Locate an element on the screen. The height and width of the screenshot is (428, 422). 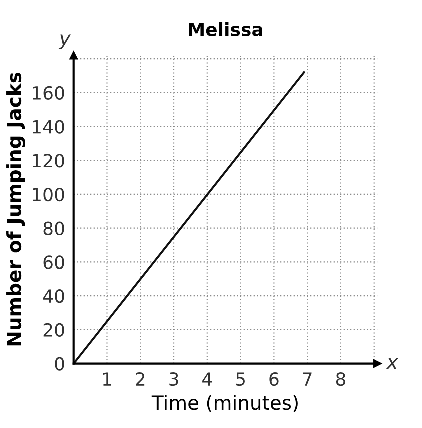
chart-title: Melissa is located at coordinates (225, 29).